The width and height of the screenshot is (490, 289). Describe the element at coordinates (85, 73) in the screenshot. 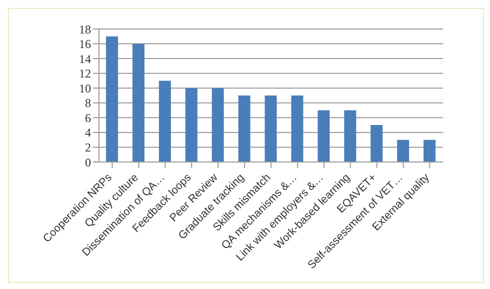

I see `y-tick-label: 12` at that location.